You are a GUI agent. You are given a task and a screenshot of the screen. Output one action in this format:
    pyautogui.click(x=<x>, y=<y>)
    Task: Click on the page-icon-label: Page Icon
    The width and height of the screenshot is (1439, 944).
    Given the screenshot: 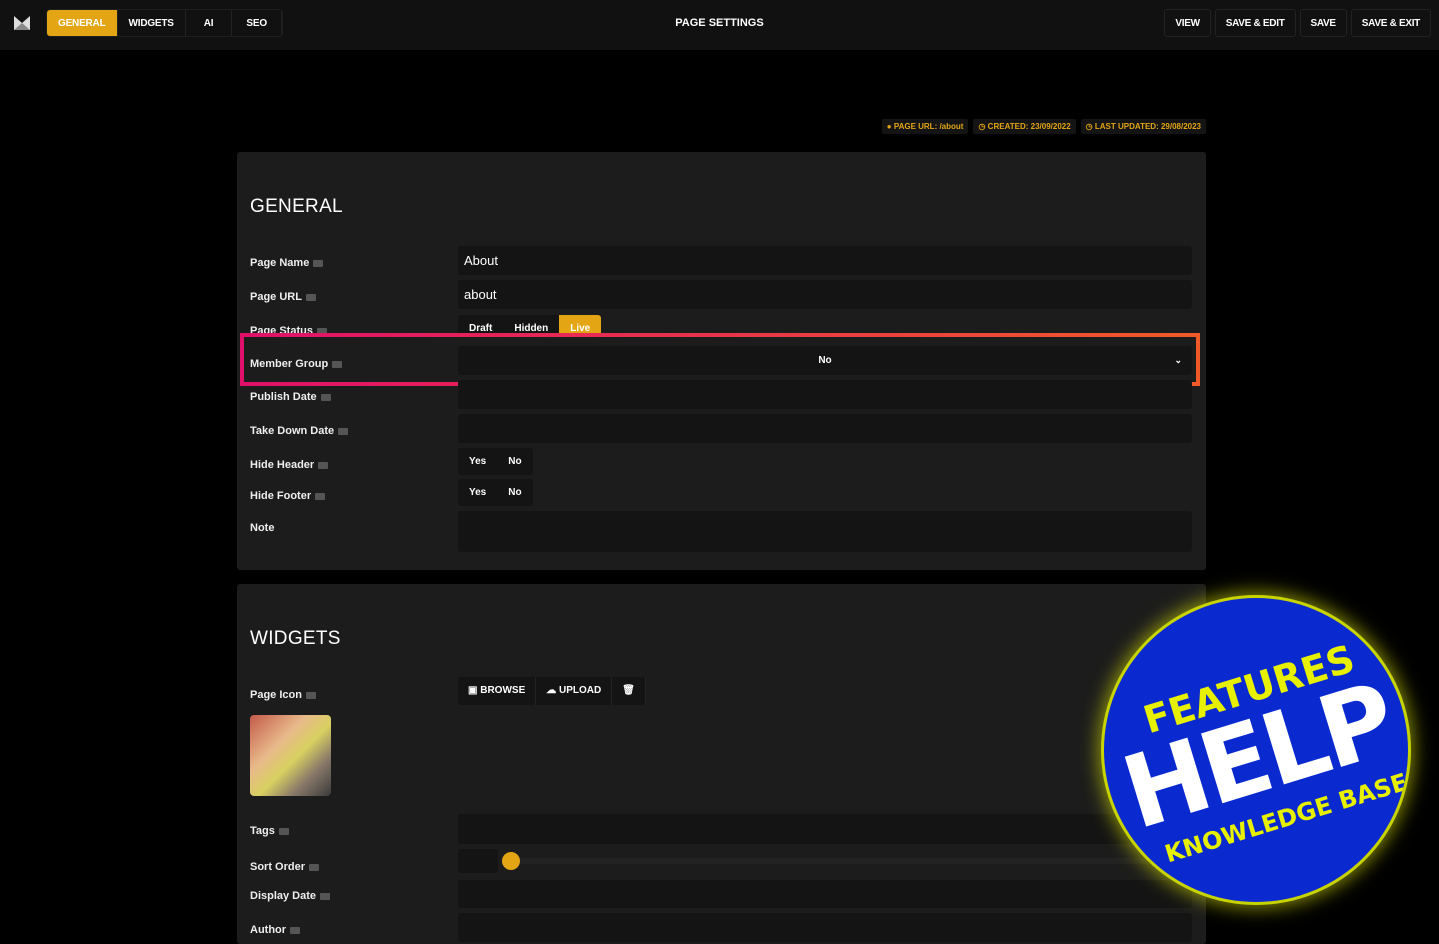 What is the action you would take?
    pyautogui.click(x=283, y=695)
    